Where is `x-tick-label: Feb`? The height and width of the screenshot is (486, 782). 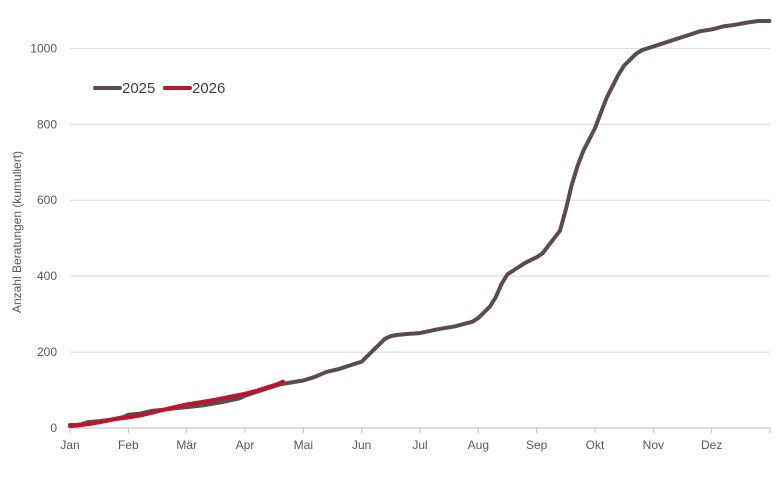 x-tick-label: Feb is located at coordinates (128, 445).